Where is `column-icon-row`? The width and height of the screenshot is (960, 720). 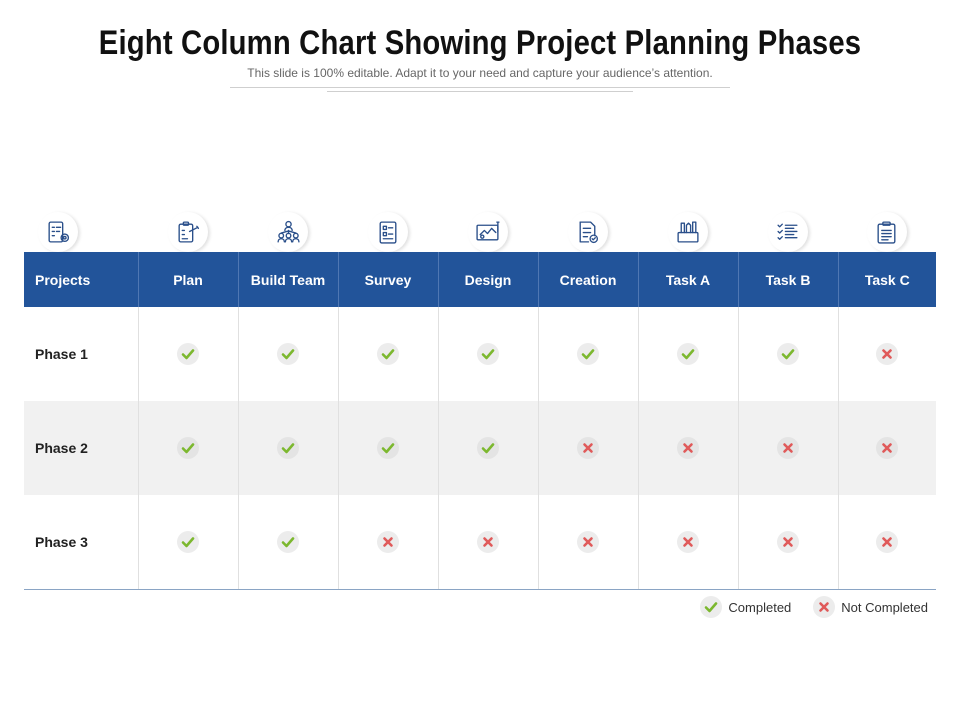 column-icon-row is located at coordinates (480, 232).